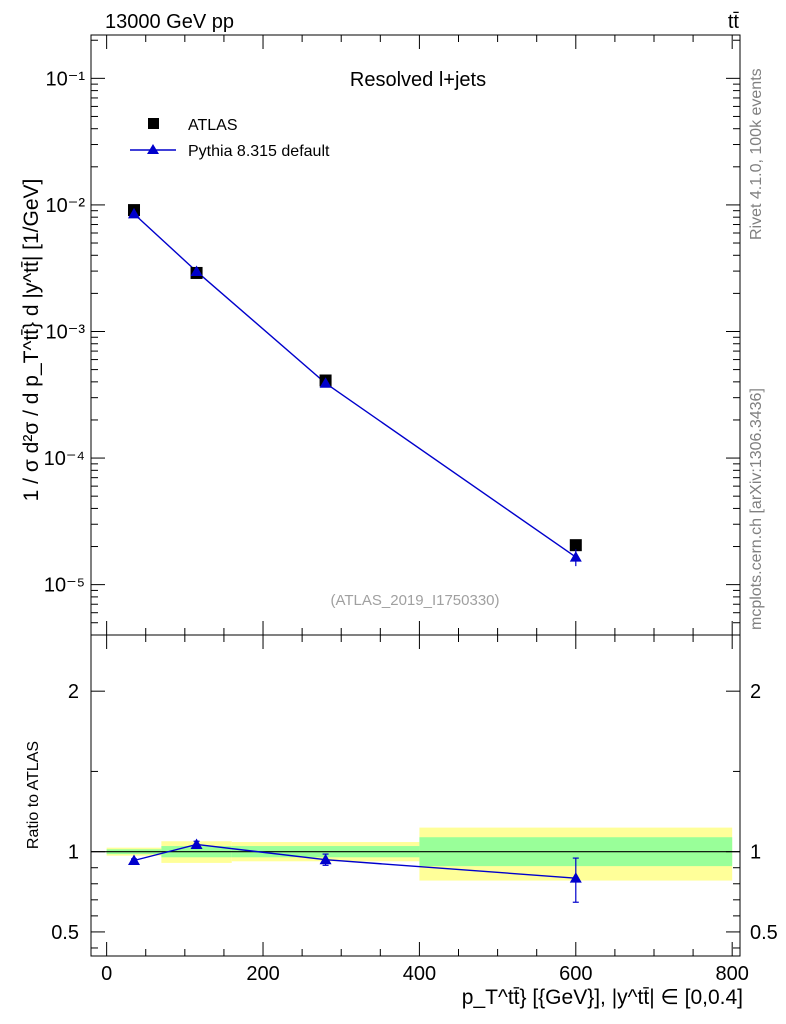 The width and height of the screenshot is (786, 1024). Describe the element at coordinates (153, 123) in the screenshot. I see `legend-atlas-marker` at that location.